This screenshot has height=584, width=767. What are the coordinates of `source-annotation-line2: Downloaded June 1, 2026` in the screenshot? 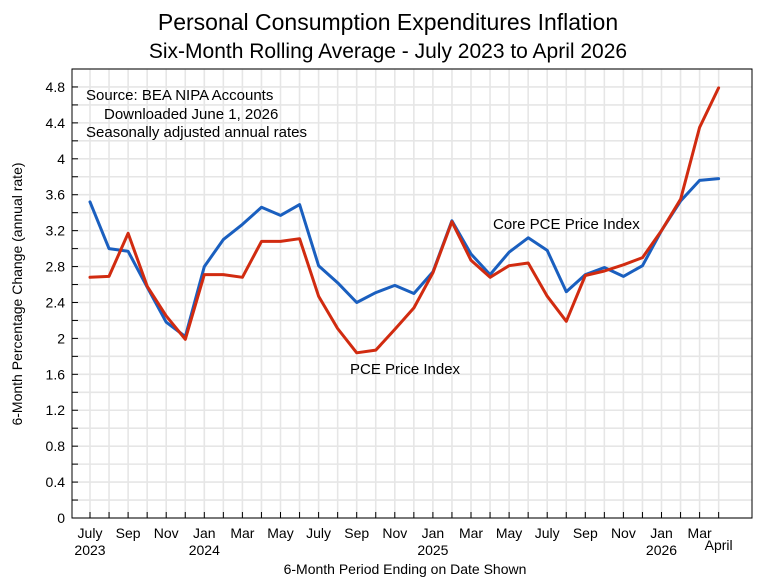 It's located at (191, 114).